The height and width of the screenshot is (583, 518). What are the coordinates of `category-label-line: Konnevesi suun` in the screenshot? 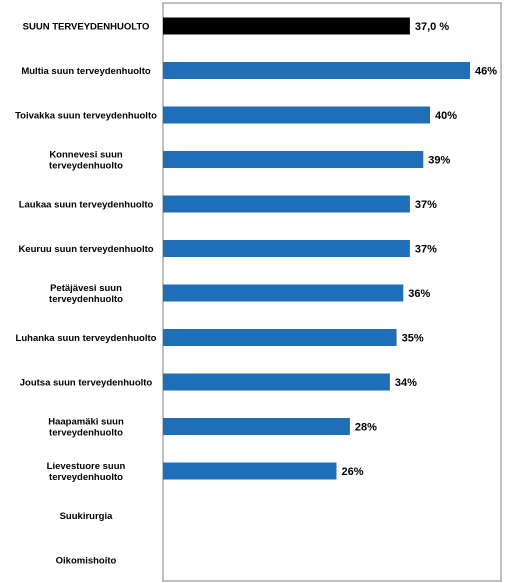 It's located at (86, 155).